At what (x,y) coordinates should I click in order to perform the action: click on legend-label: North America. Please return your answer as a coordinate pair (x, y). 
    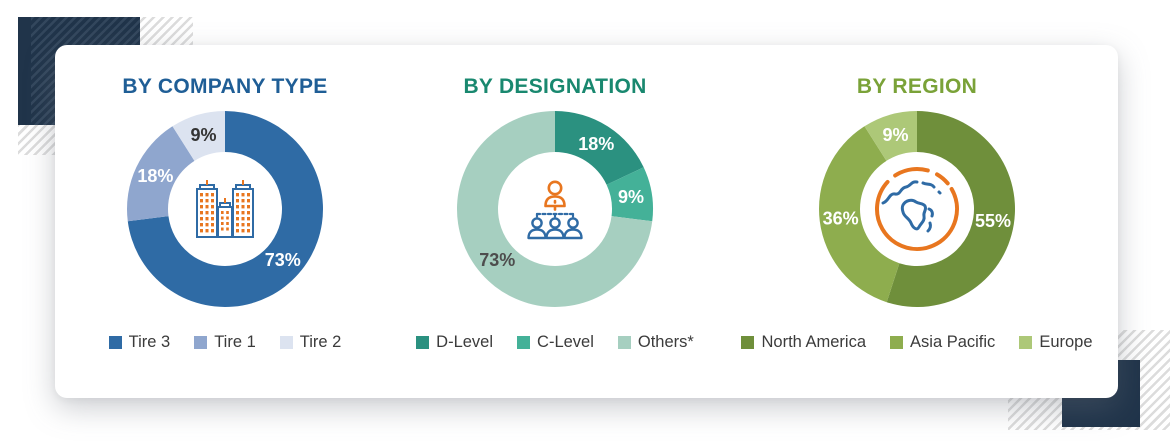
    Looking at the image, I should click on (814, 342).